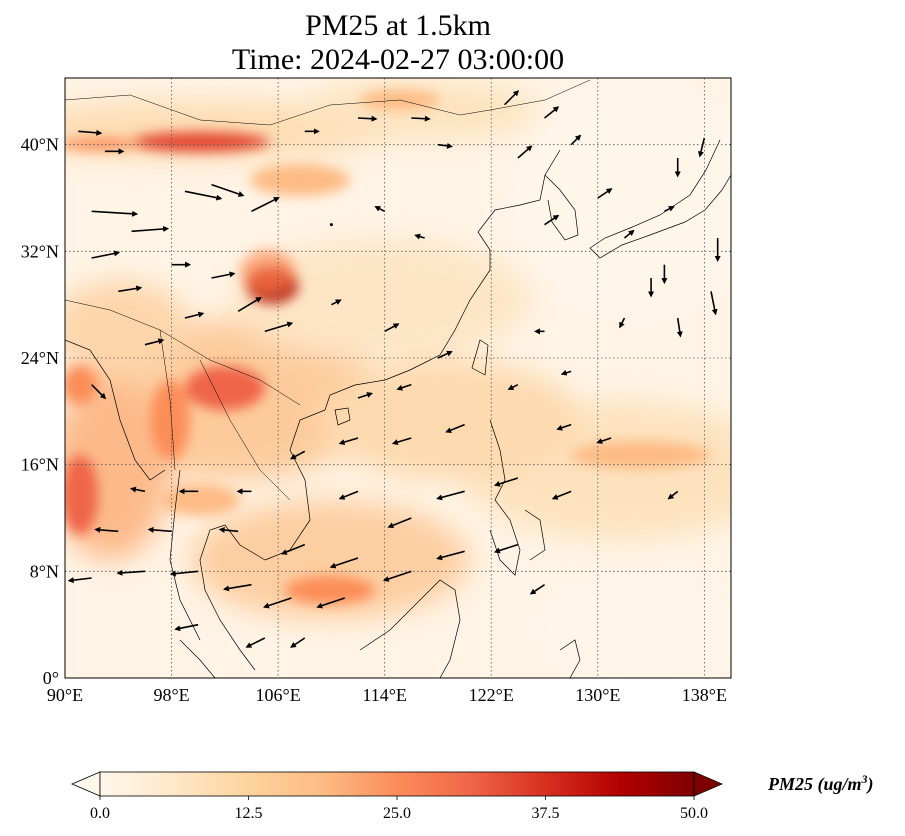 Image resolution: width=905 pixels, height=836 pixels. I want to click on colorbar-tick-label: 0.0, so click(100, 813).